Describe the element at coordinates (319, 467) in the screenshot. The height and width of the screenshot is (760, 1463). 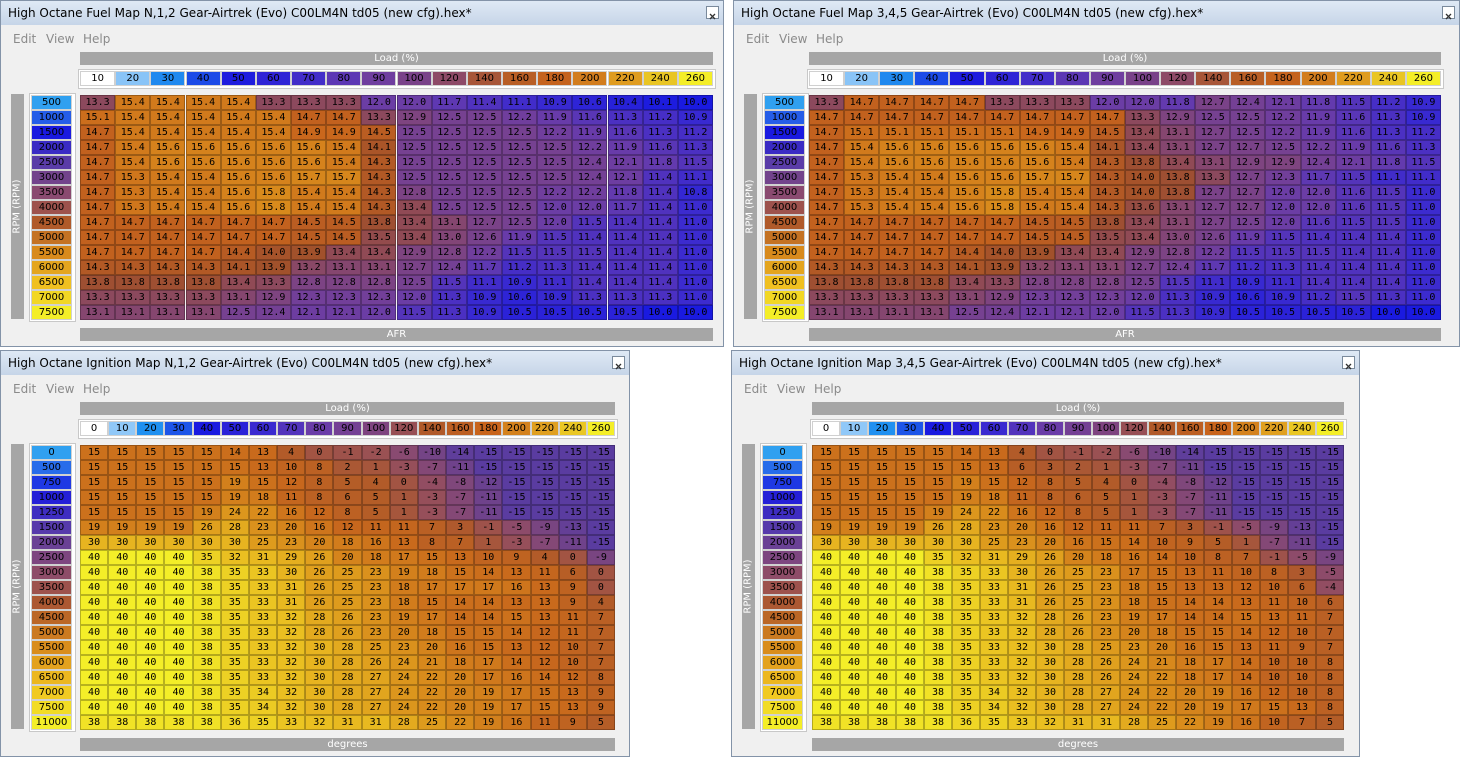
I see `map-cell: 8` at that location.